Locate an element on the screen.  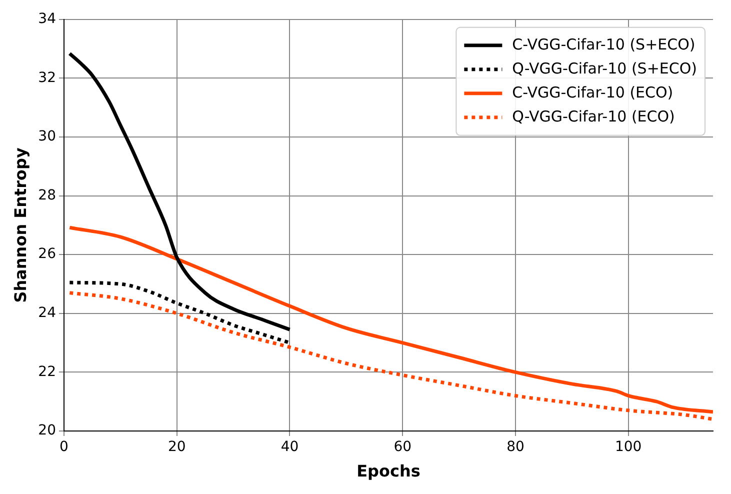
y-tick-label: 20 is located at coordinates (47, 430).